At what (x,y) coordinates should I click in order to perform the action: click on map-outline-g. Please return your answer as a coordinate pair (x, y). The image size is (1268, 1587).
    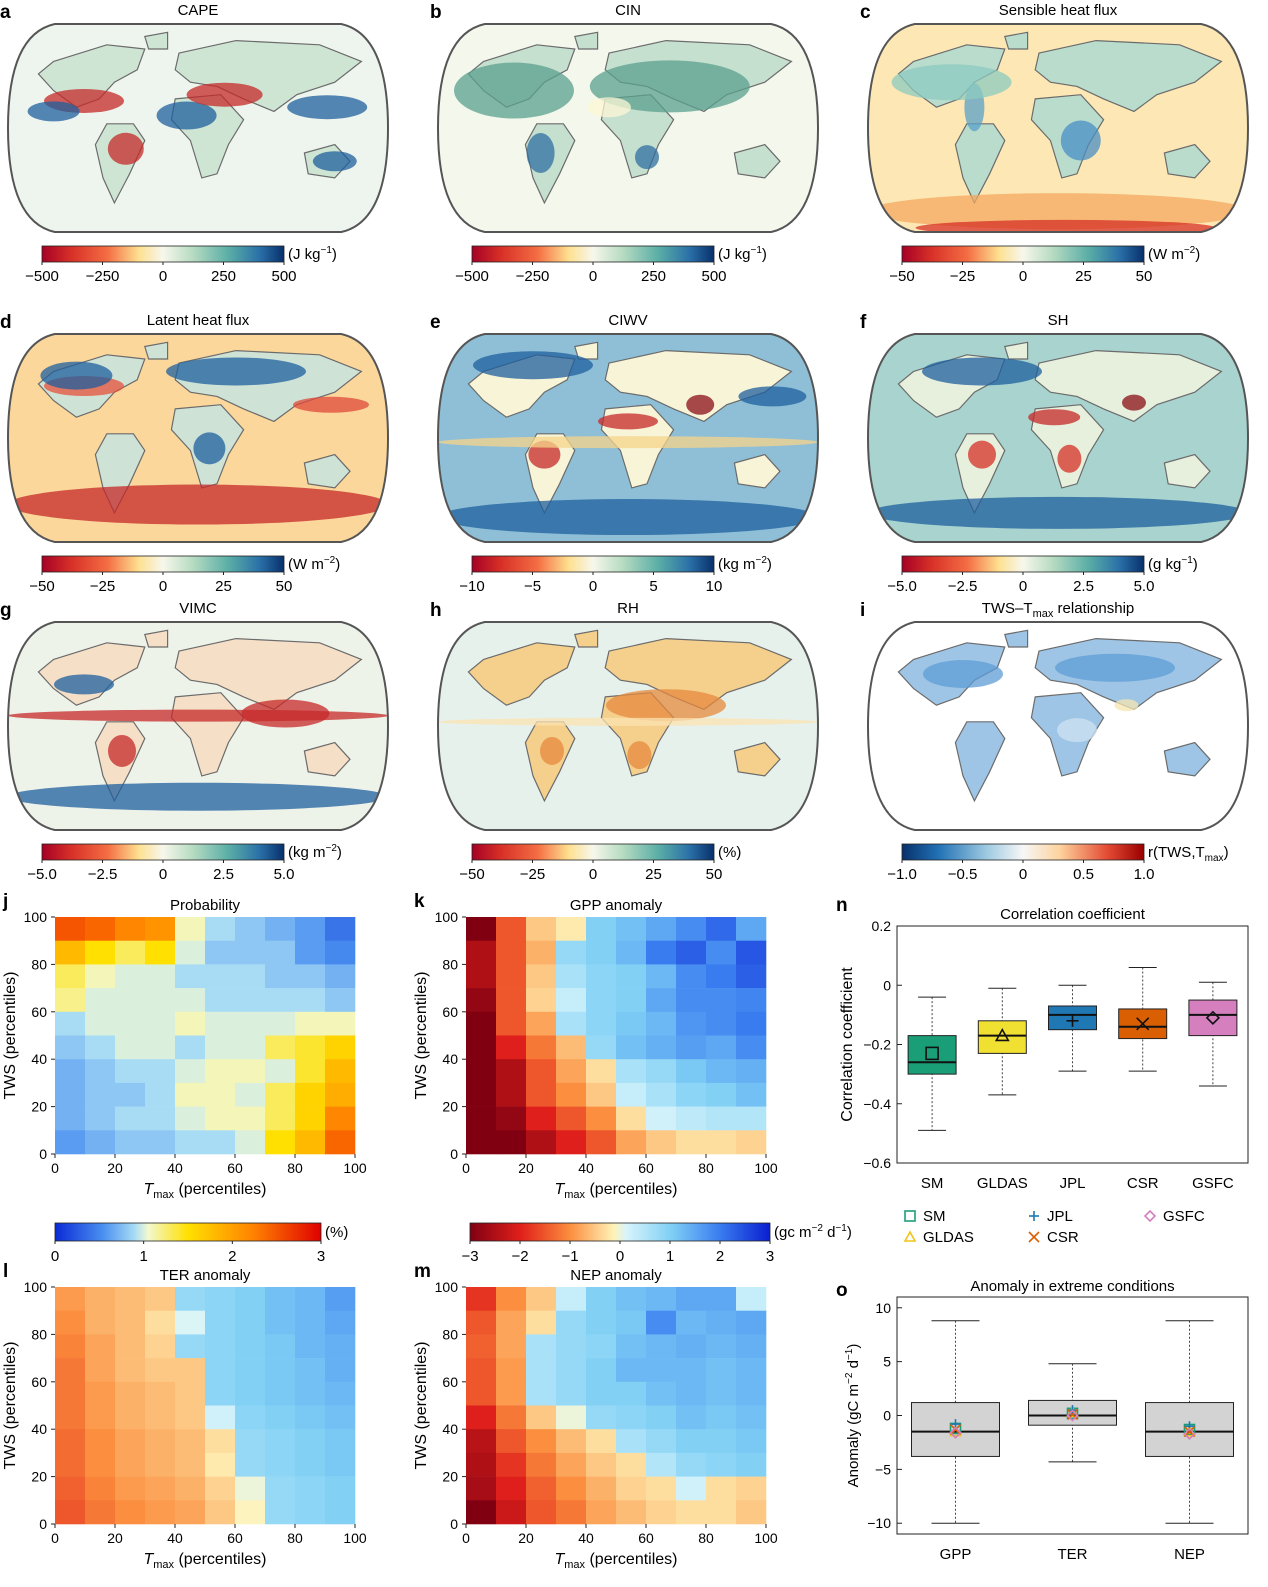
    Looking at the image, I should click on (198, 726).